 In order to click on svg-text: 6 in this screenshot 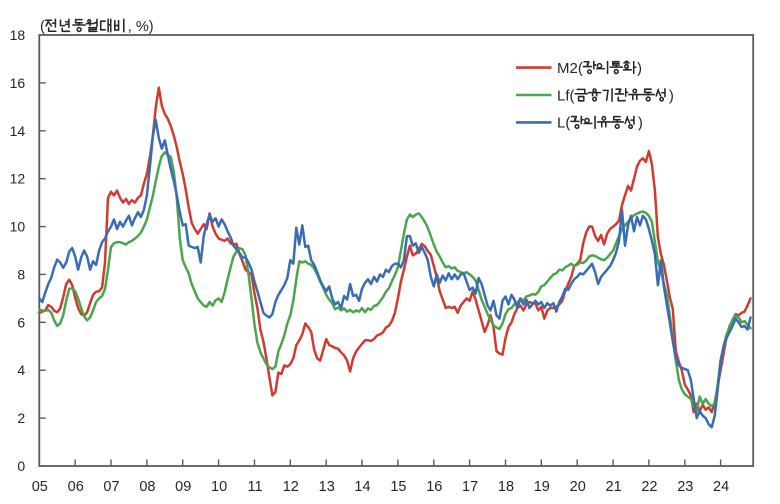, I will do `click(21, 322)`.